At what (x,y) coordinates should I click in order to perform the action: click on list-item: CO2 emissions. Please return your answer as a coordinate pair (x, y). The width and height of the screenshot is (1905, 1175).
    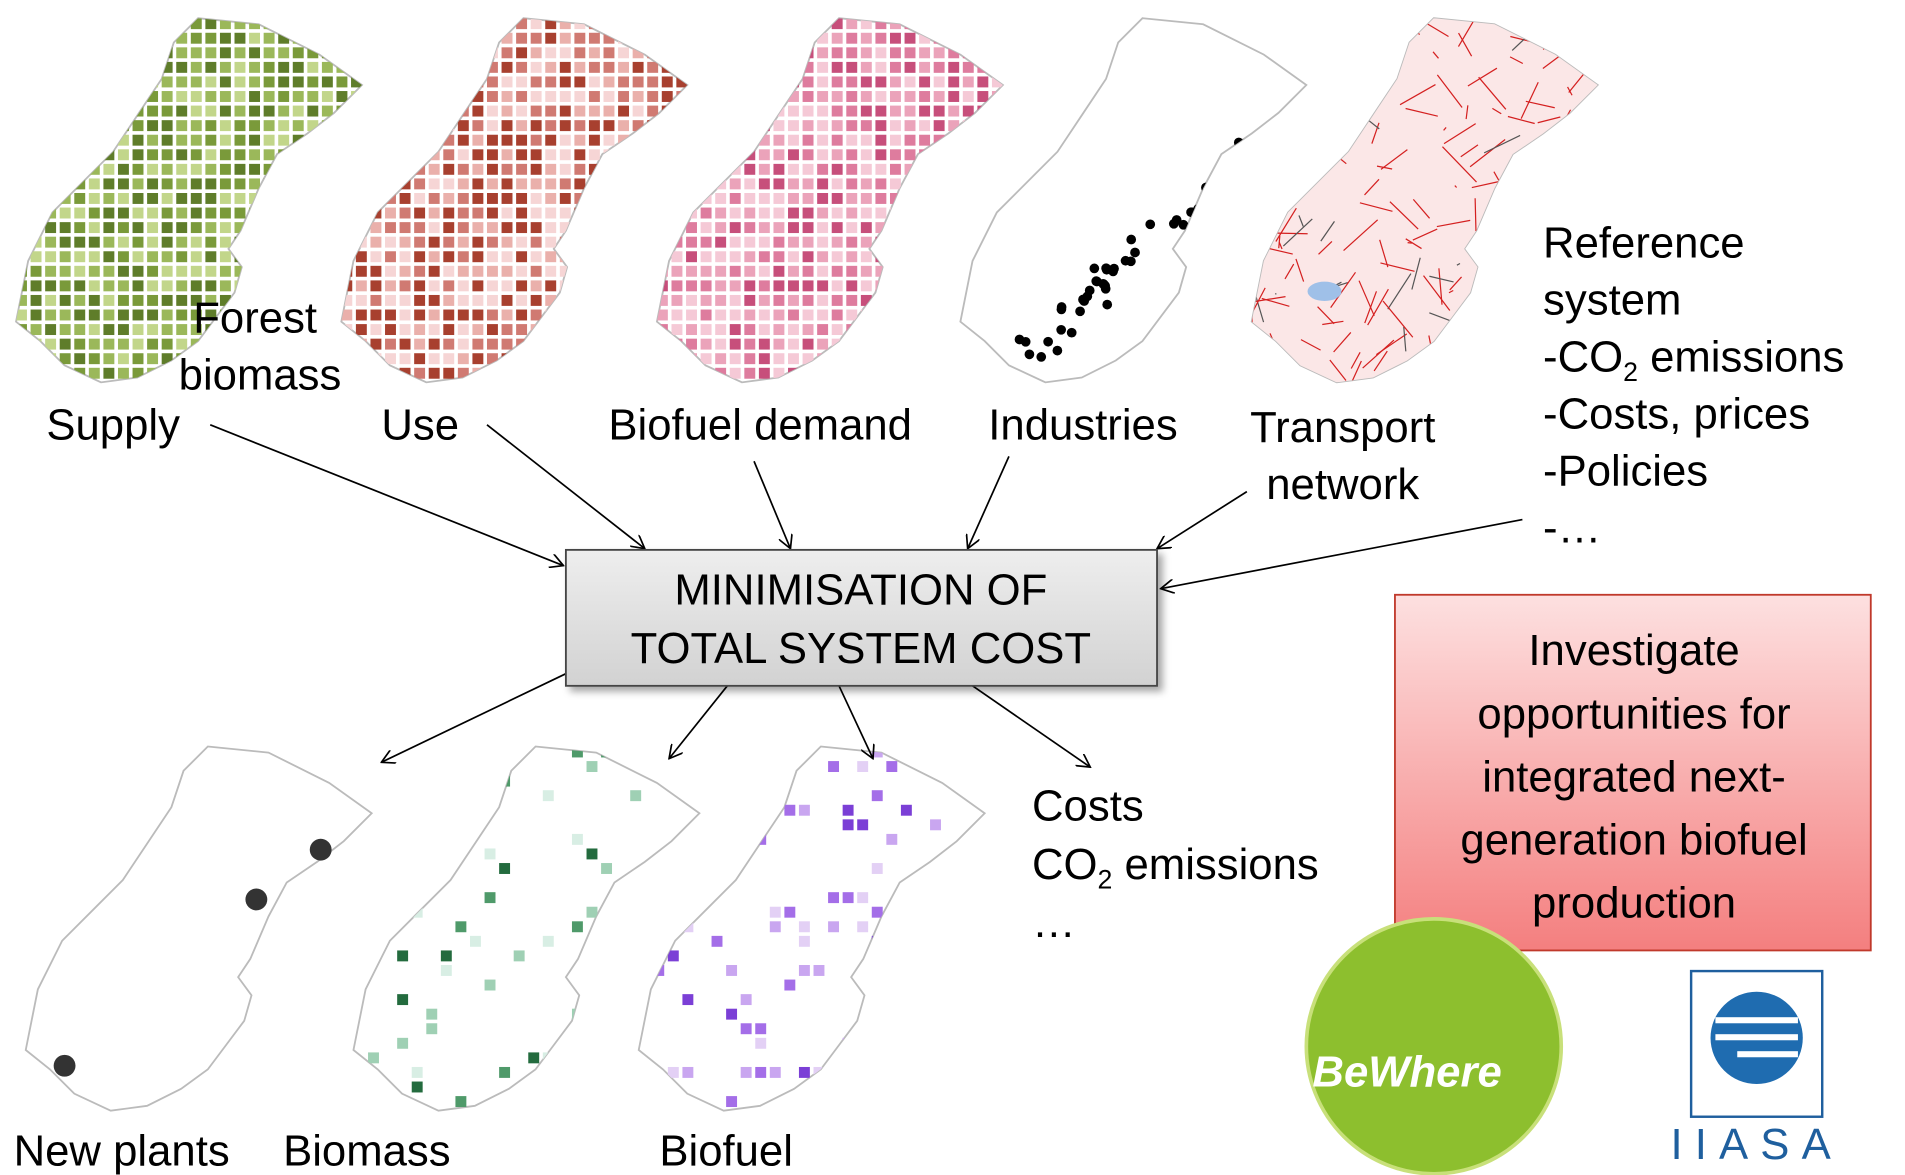
    Looking at the image, I should click on (1175, 867).